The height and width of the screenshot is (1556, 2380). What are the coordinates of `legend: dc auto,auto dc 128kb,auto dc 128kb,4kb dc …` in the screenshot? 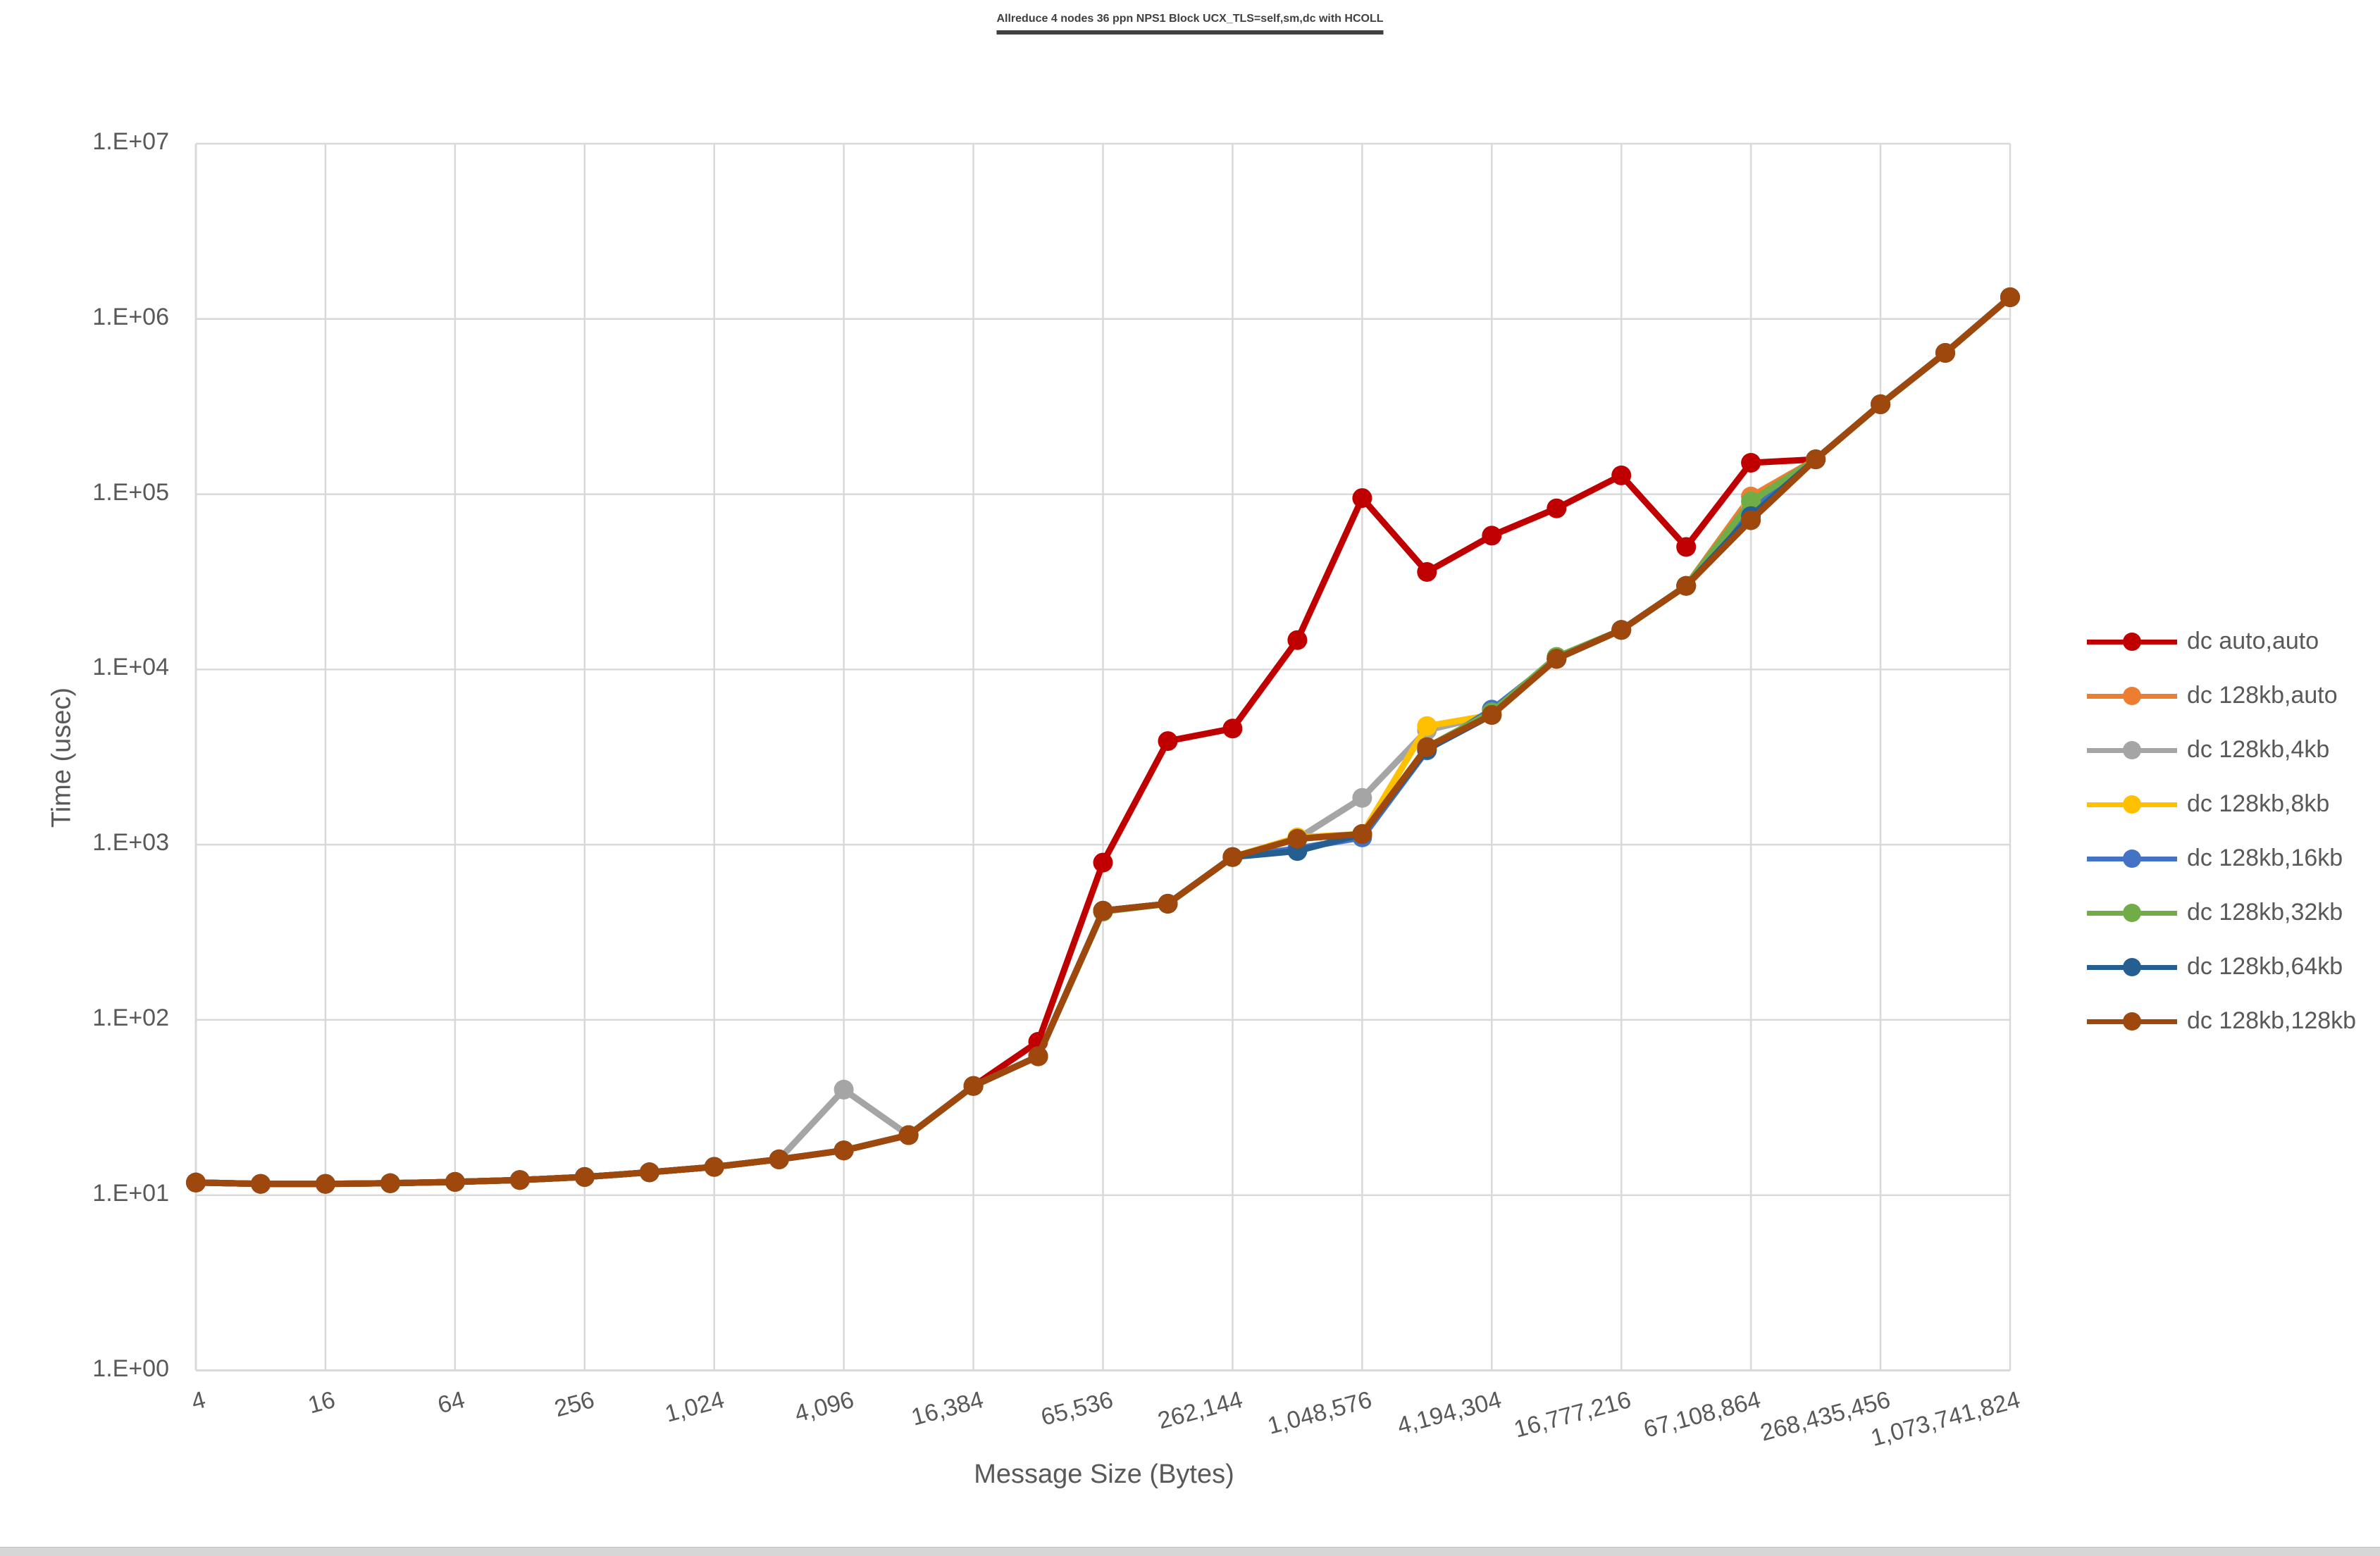 It's located at (2221, 831).